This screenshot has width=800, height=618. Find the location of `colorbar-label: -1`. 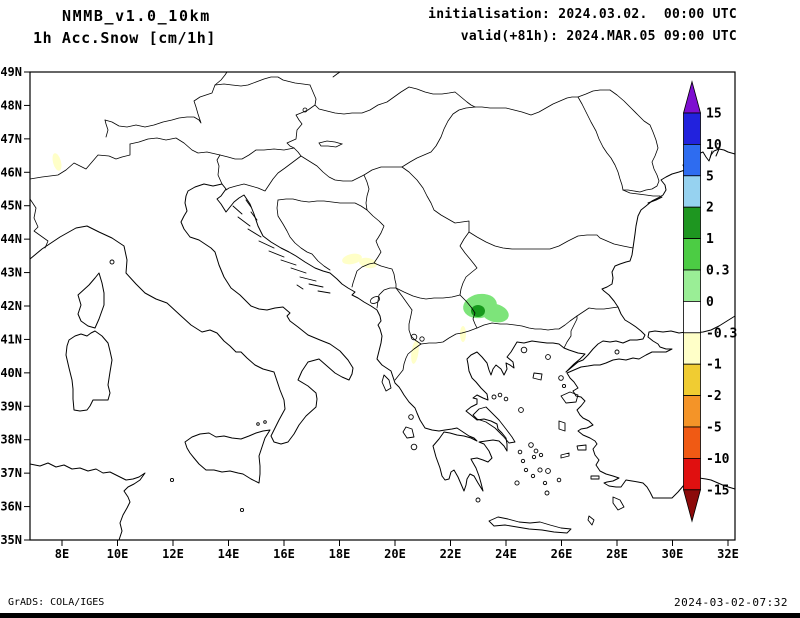

colorbar-label: -1 is located at coordinates (714, 365).